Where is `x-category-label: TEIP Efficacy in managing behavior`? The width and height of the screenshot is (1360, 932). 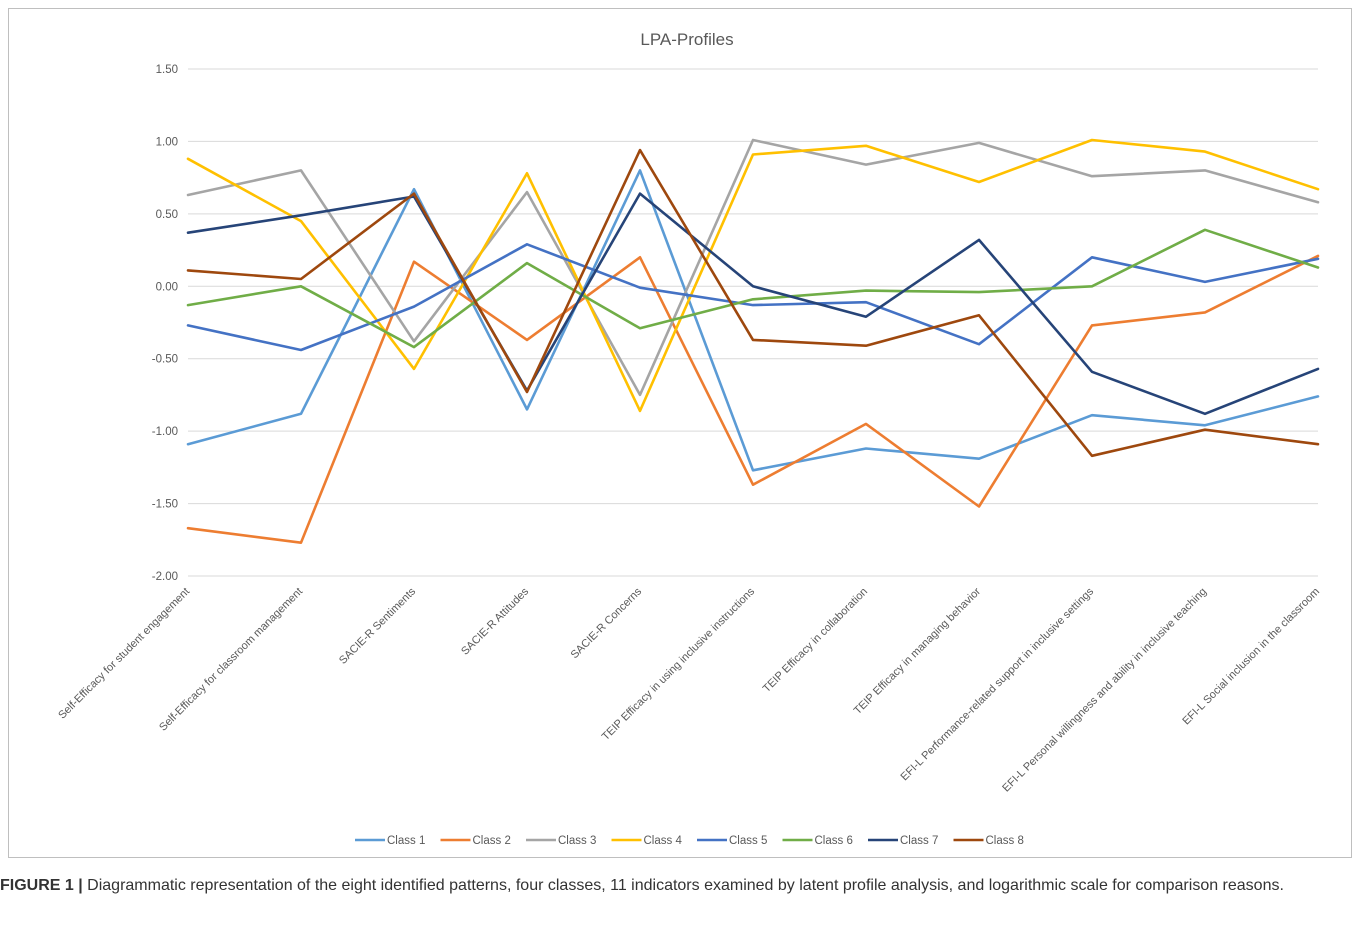
x-category-label: TEIP Efficacy in managing behavior is located at coordinates (918, 651).